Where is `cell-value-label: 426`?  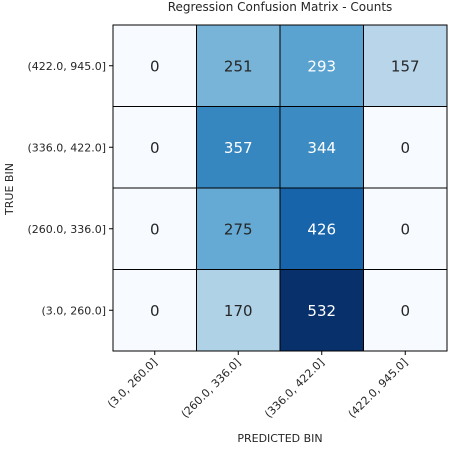 cell-value-label: 426 is located at coordinates (321, 229).